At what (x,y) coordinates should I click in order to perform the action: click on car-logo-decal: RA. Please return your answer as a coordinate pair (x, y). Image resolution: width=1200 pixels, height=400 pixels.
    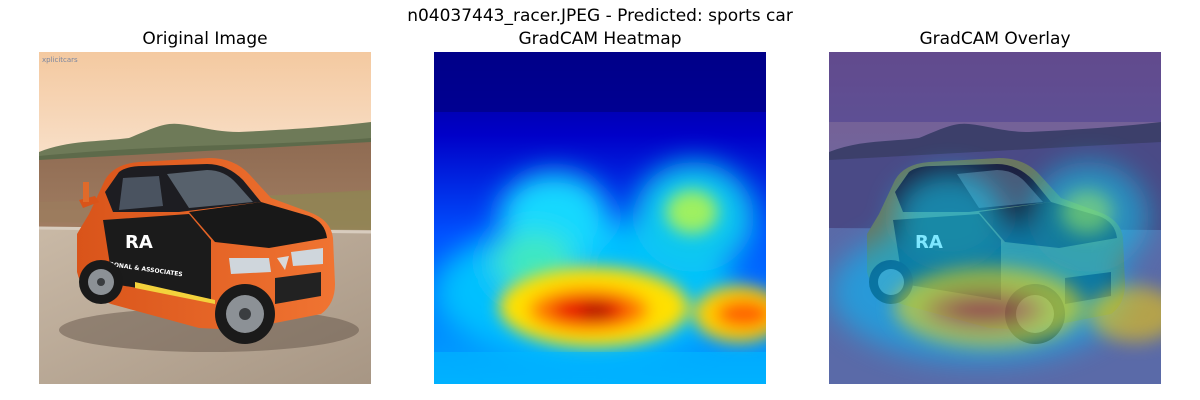
    Looking at the image, I should click on (139, 242).